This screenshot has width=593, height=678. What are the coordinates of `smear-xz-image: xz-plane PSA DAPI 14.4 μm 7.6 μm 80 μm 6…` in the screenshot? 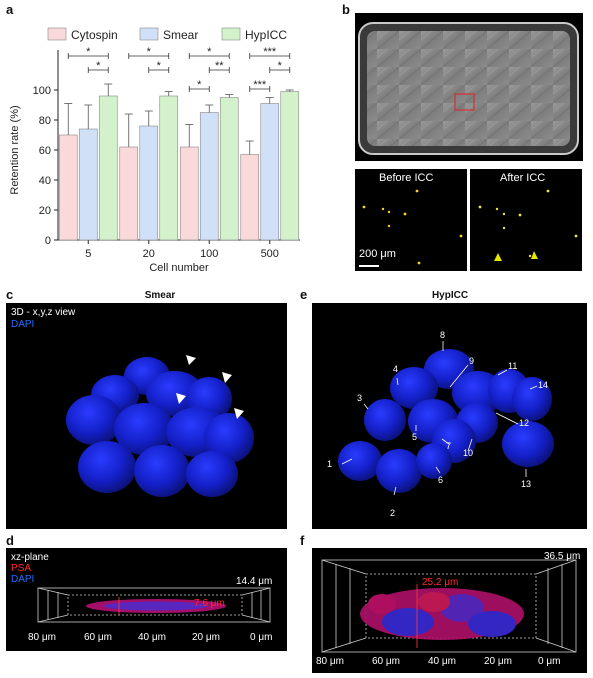 It's located at (146, 599).